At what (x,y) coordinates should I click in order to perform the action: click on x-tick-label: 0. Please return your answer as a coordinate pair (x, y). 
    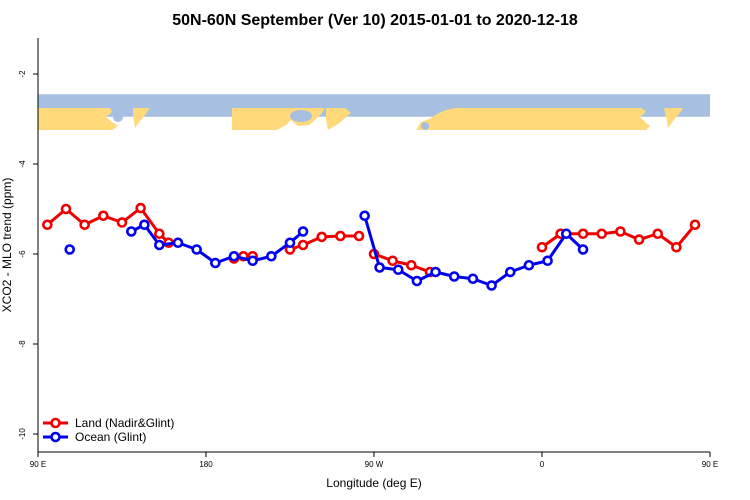
    Looking at the image, I should click on (542, 464).